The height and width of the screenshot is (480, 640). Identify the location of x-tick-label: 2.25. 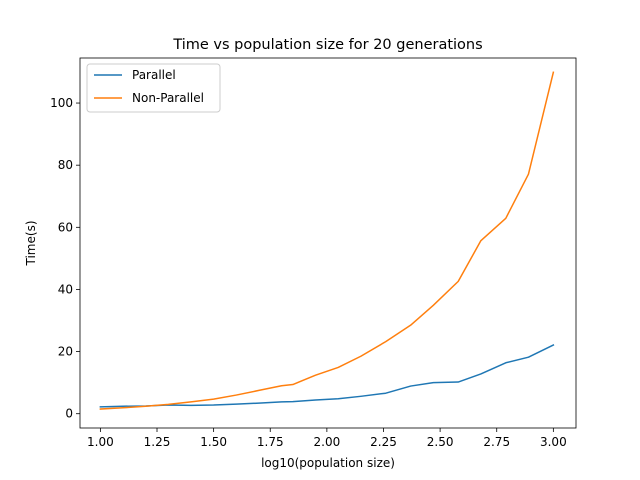
(383, 442).